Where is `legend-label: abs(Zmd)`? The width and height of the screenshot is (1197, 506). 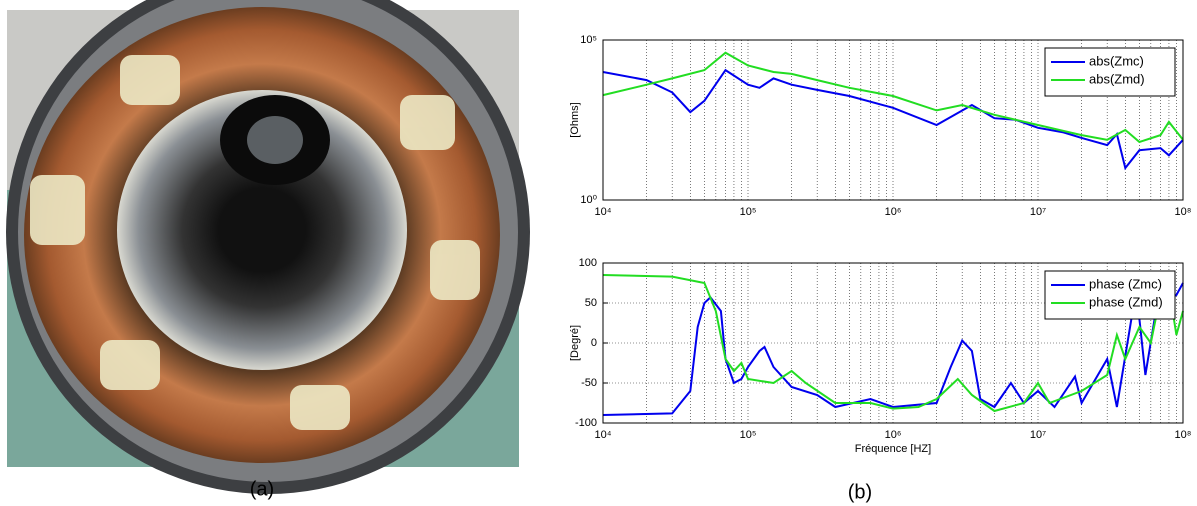 legend-label: abs(Zmd) is located at coordinates (1117, 78).